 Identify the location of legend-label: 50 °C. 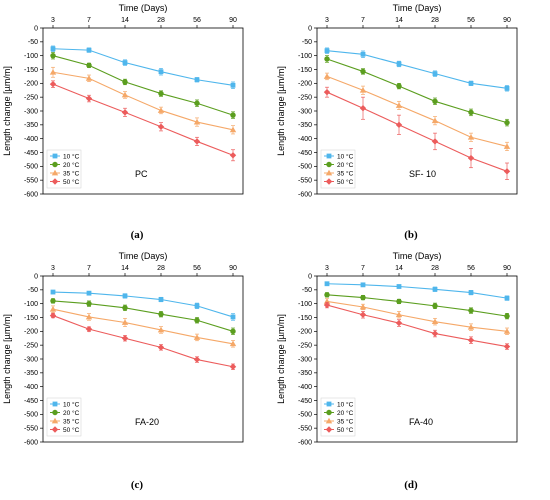
(345, 182).